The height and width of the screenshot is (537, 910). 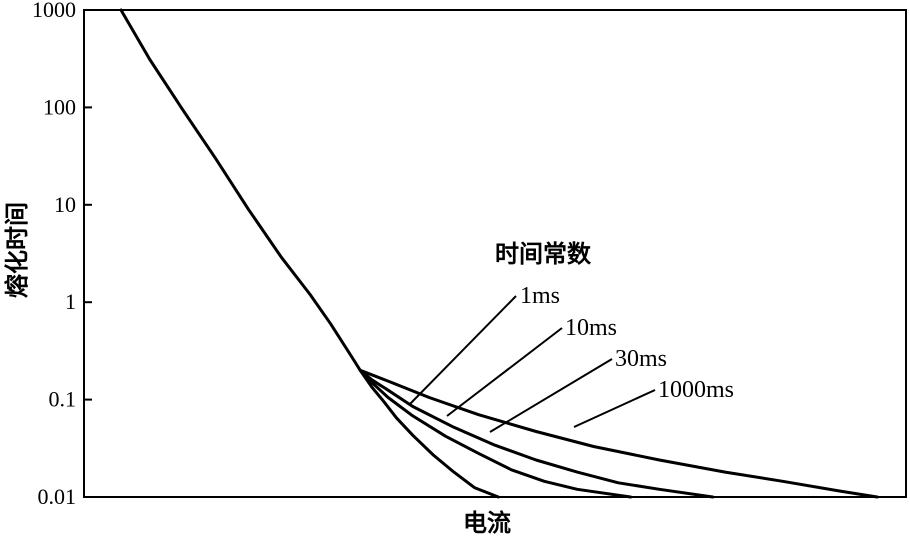 I want to click on y-tick-label: 0.01, so click(x=57, y=496).